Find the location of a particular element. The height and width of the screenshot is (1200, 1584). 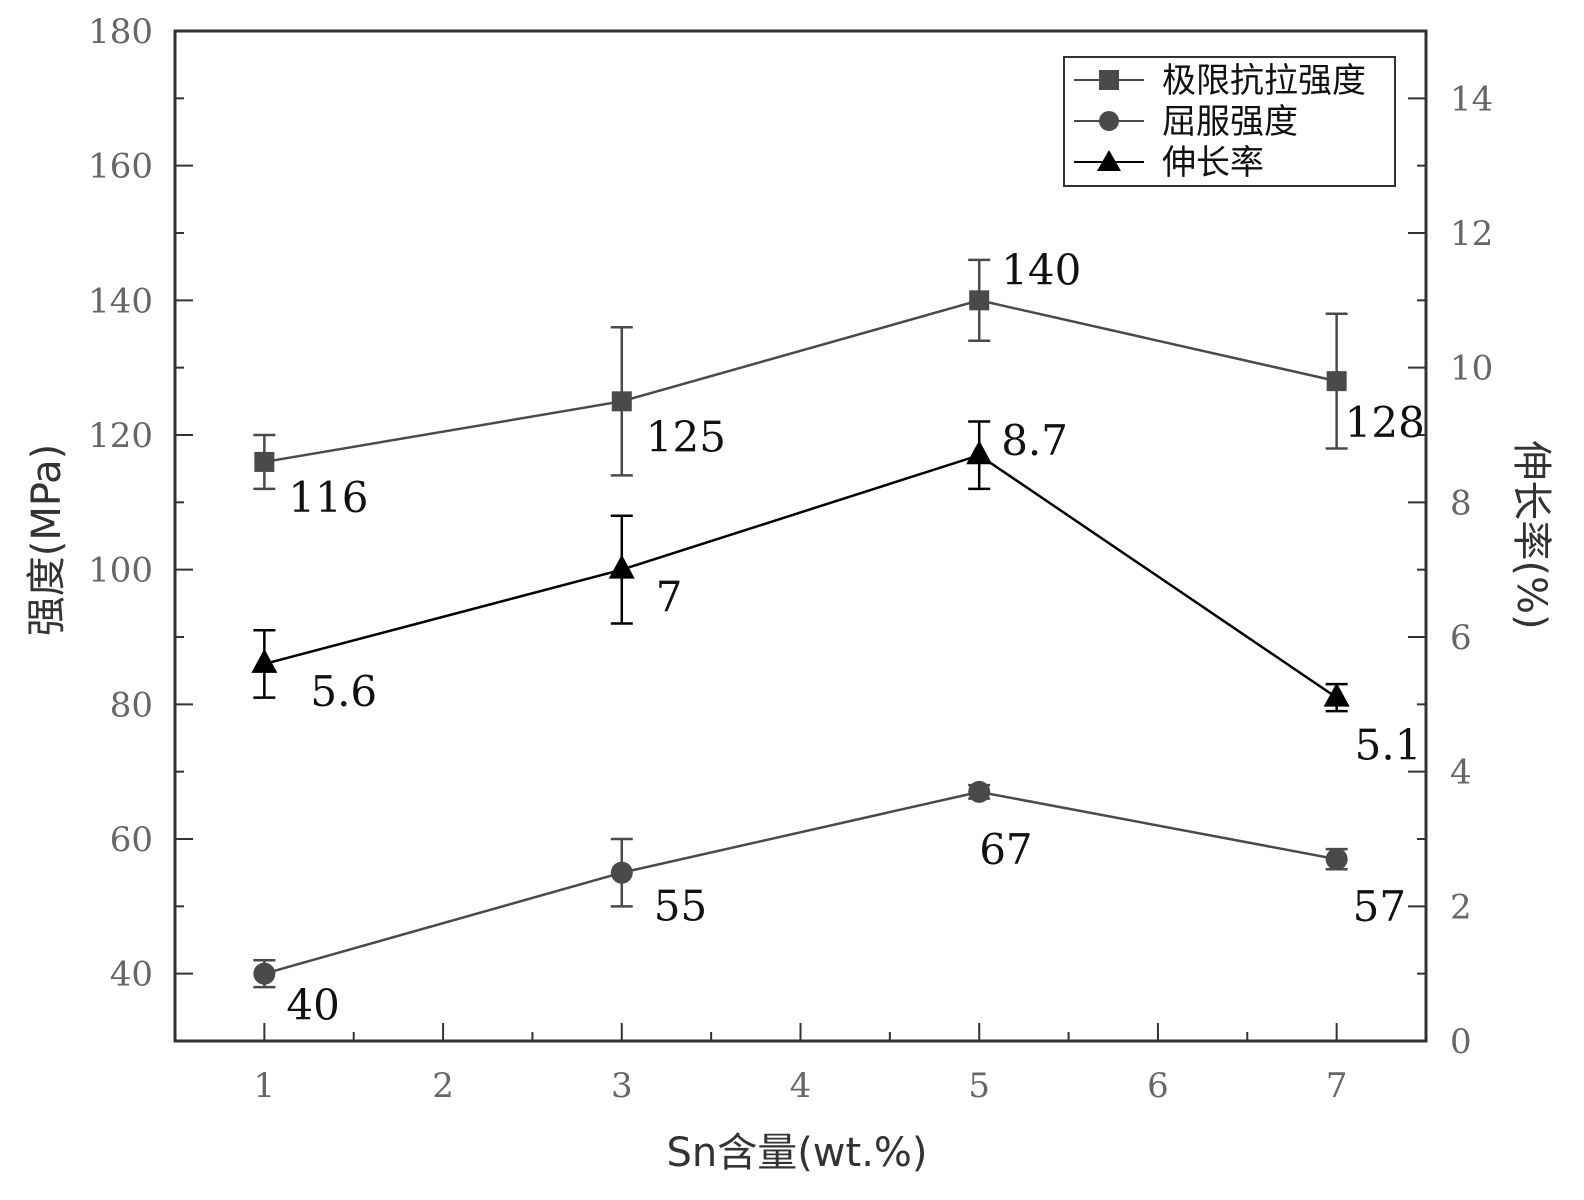

x-tick-label: 7 is located at coordinates (1337, 1086).